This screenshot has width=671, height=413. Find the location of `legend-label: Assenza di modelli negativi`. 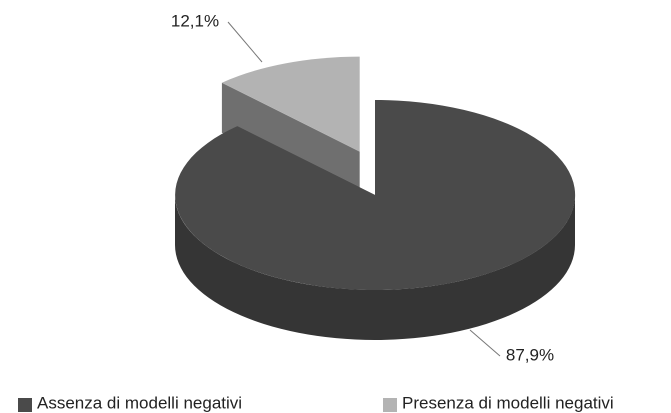

legend-label: Assenza di modelli negativi is located at coordinates (139, 402).